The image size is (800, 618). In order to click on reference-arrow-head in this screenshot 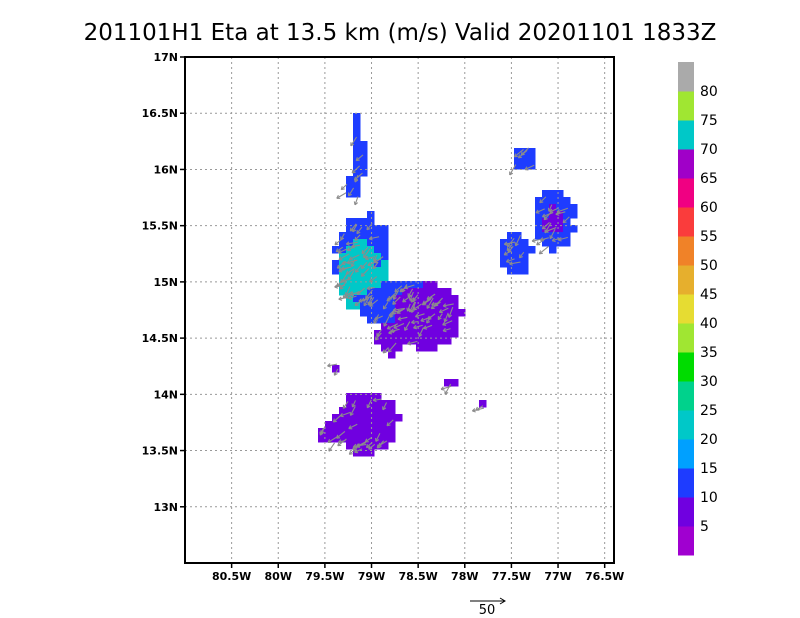, I will do `click(502, 601)`.